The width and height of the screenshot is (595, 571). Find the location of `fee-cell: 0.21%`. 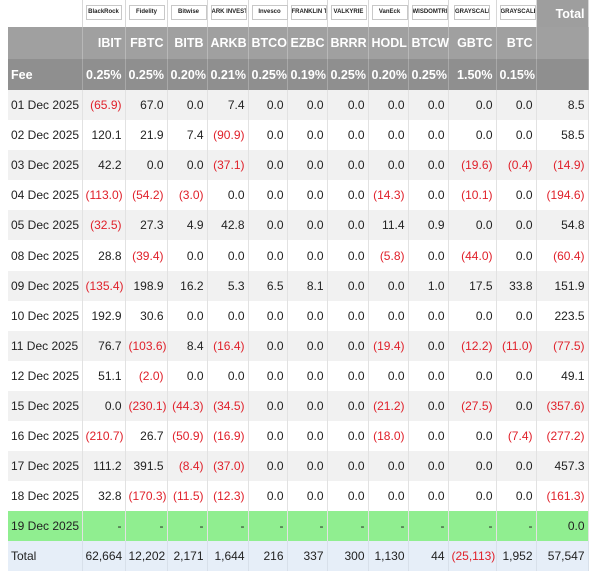

fee-cell: 0.21% is located at coordinates (228, 74).